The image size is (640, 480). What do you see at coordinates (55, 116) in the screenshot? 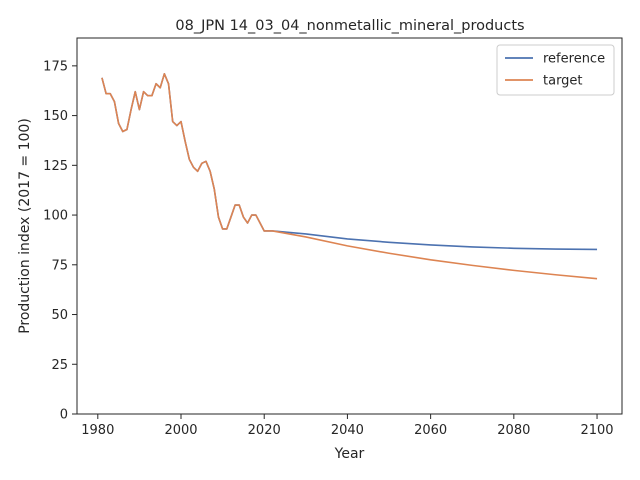
I see `y-tick-label: 150` at bounding box center [55, 116].